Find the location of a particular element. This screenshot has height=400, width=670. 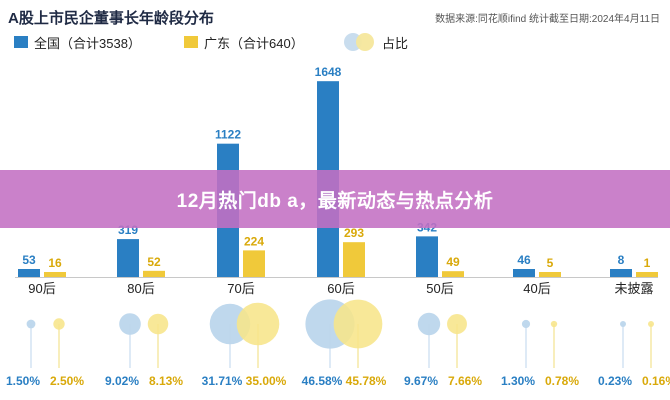

chart-title: A股上市民企董事长年龄段分布 is located at coordinates (111, 18).